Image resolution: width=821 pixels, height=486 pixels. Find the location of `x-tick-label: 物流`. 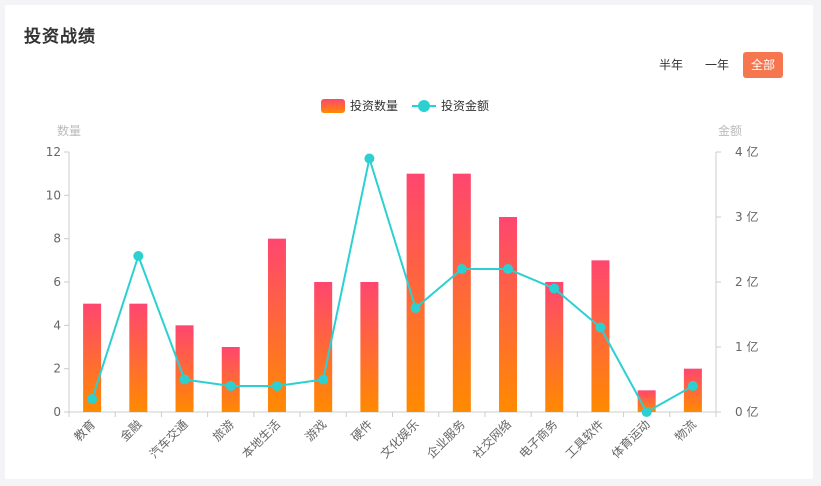

x-tick-label: 物流 is located at coordinates (685, 430).